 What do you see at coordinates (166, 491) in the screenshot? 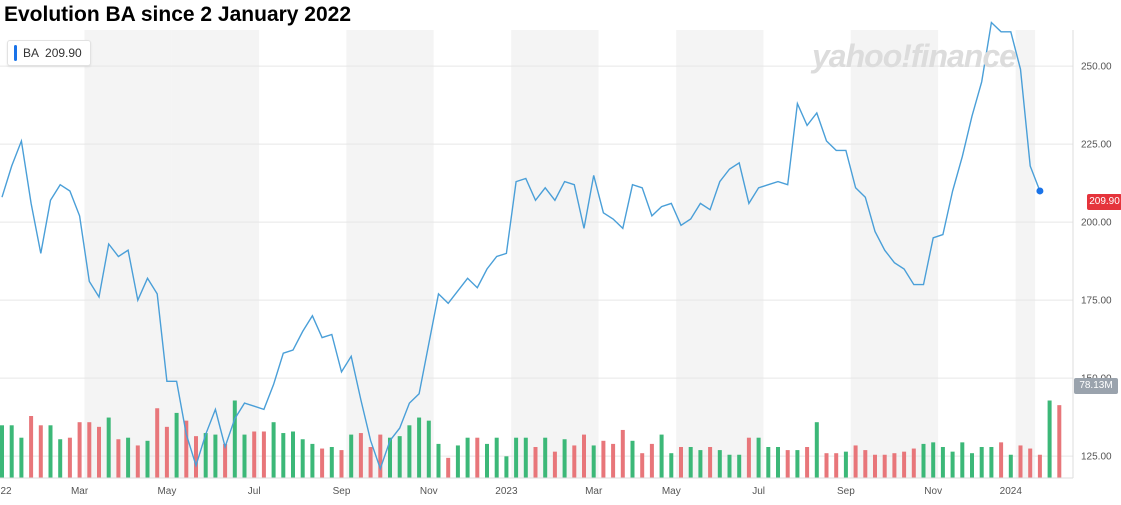
I see `x-tick-label: May` at bounding box center [166, 491].